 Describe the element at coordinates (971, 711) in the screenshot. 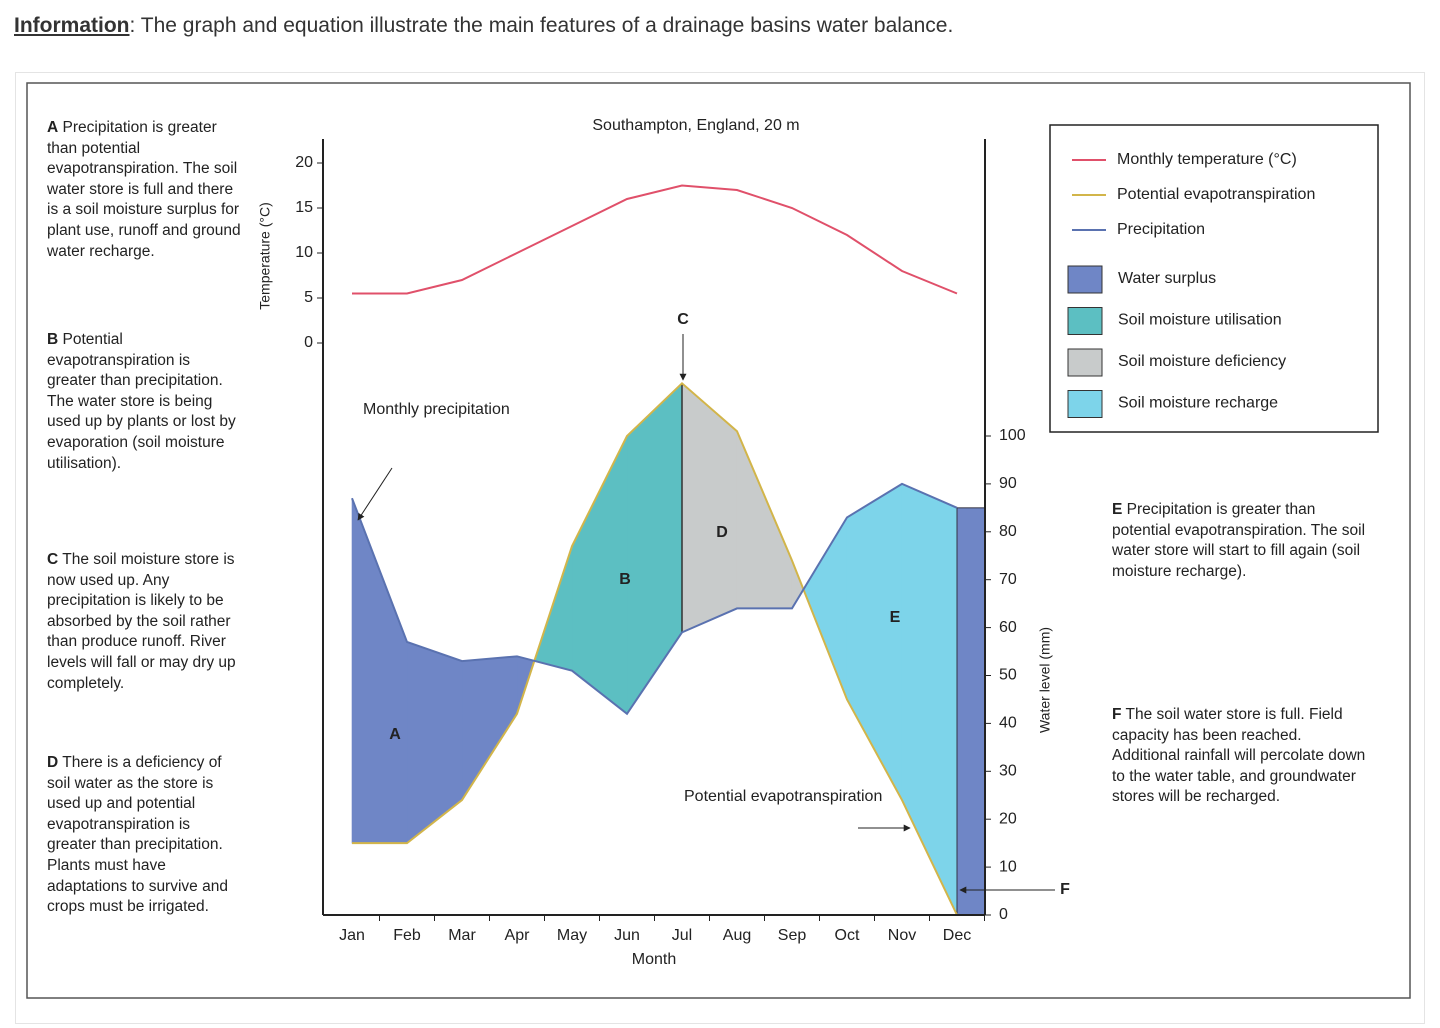

I see `surplus-strip` at that location.